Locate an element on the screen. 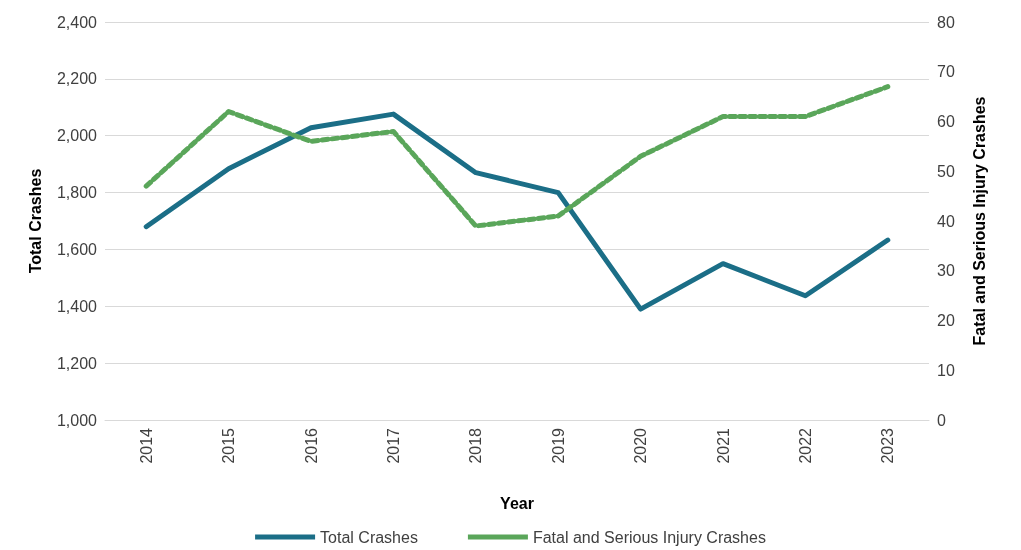 The width and height of the screenshot is (1021, 550). y2-tick-label: 50 is located at coordinates (946, 171).